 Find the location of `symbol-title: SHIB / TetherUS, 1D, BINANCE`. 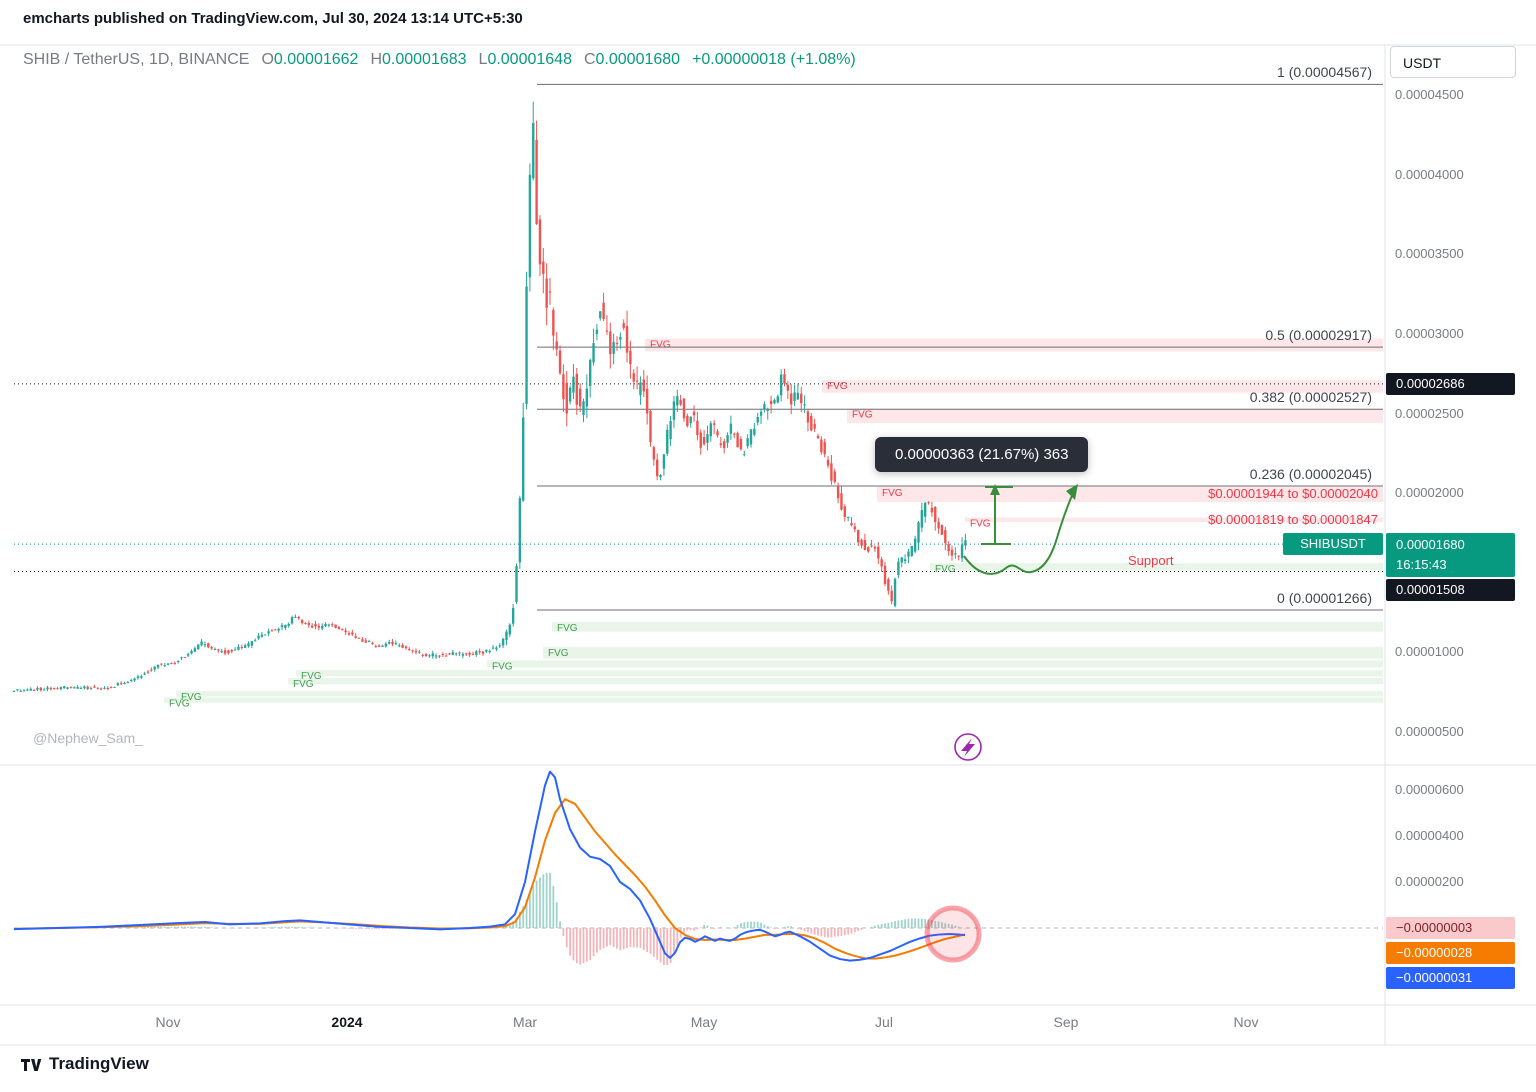

symbol-title: SHIB / TetherUS, 1D, BINANCE is located at coordinates (136, 59).